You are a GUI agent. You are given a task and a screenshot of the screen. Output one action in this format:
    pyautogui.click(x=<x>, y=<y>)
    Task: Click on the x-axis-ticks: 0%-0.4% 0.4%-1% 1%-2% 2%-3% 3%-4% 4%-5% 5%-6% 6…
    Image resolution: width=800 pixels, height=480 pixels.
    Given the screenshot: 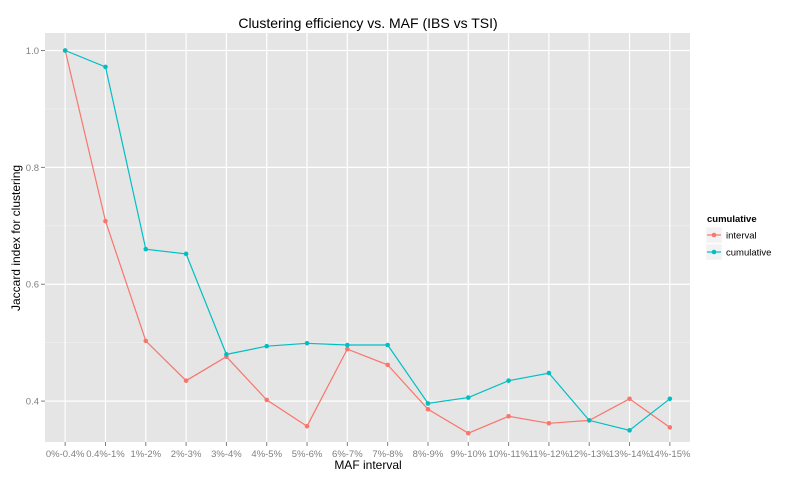 What is the action you would take?
    pyautogui.click(x=368, y=451)
    